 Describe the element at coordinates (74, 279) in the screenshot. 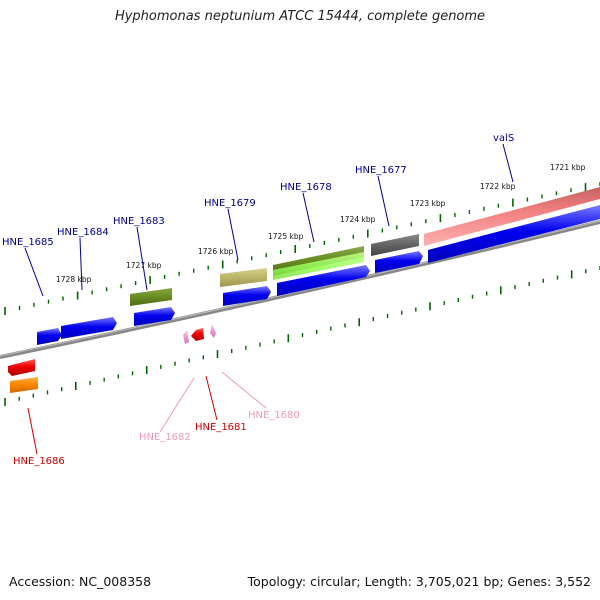

I see `kbp-label-1728: 1728 kbp` at that location.